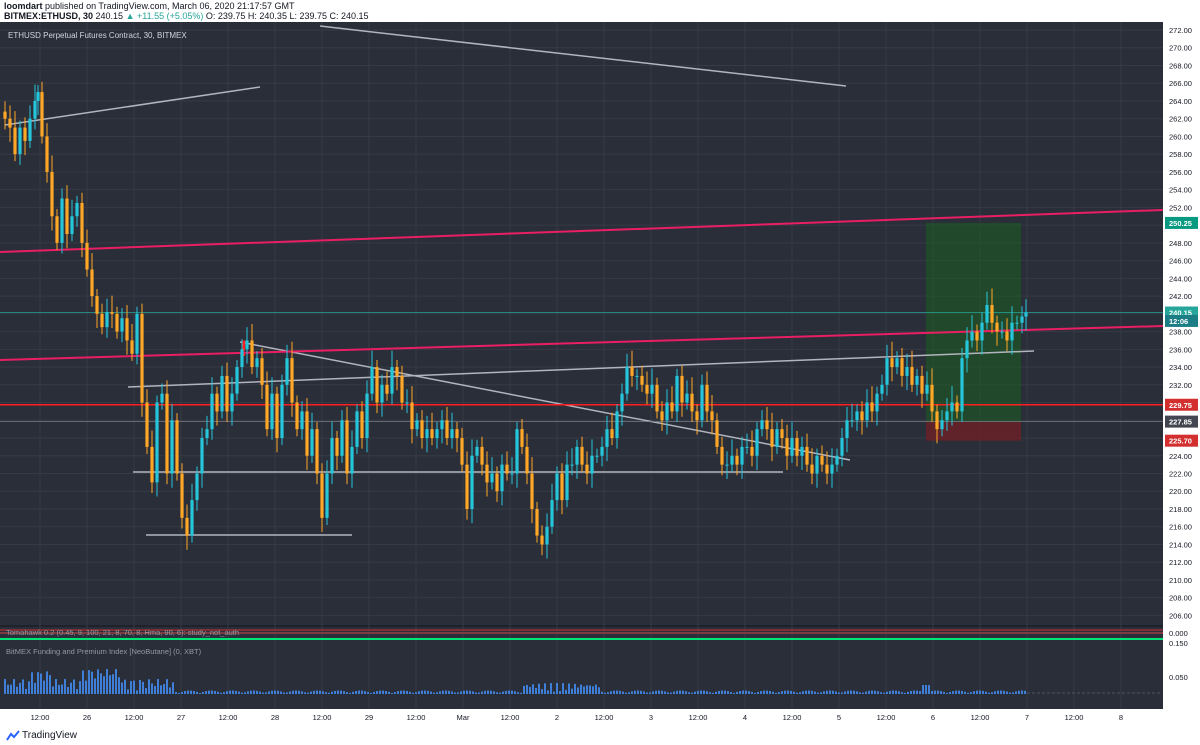 This screenshot has width=1200, height=745. What do you see at coordinates (243, 348) in the screenshot?
I see `warning-mark-annotation: !` at bounding box center [243, 348].